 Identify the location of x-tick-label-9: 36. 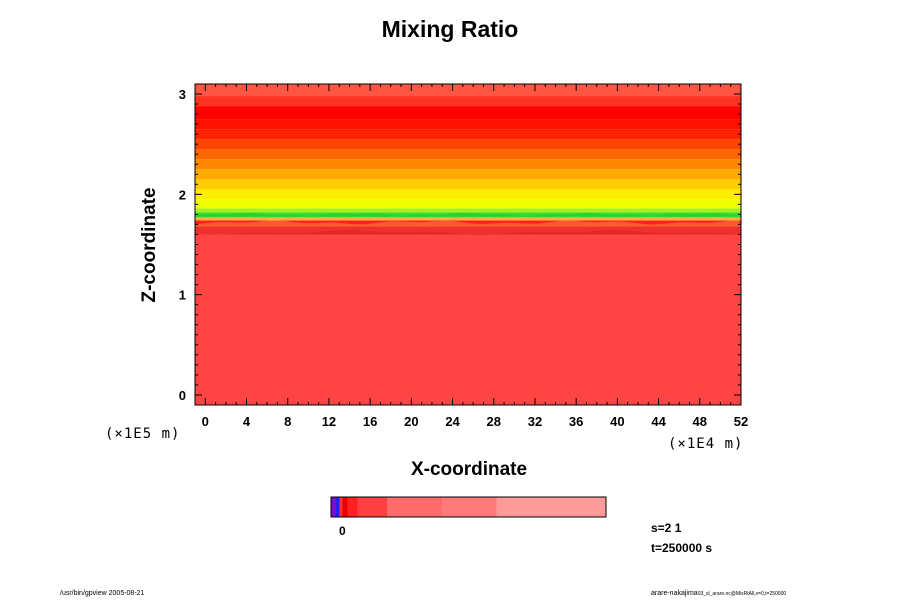
(576, 421).